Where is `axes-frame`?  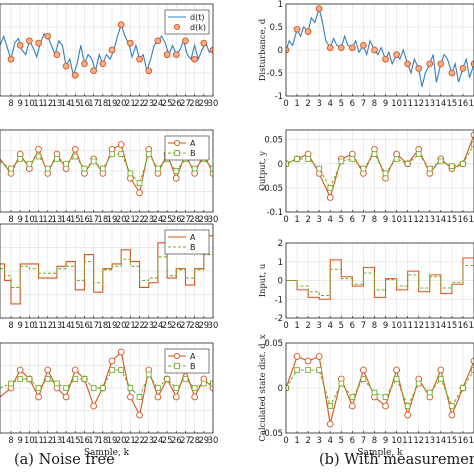
axes-frame is located at coordinates (107, 271).